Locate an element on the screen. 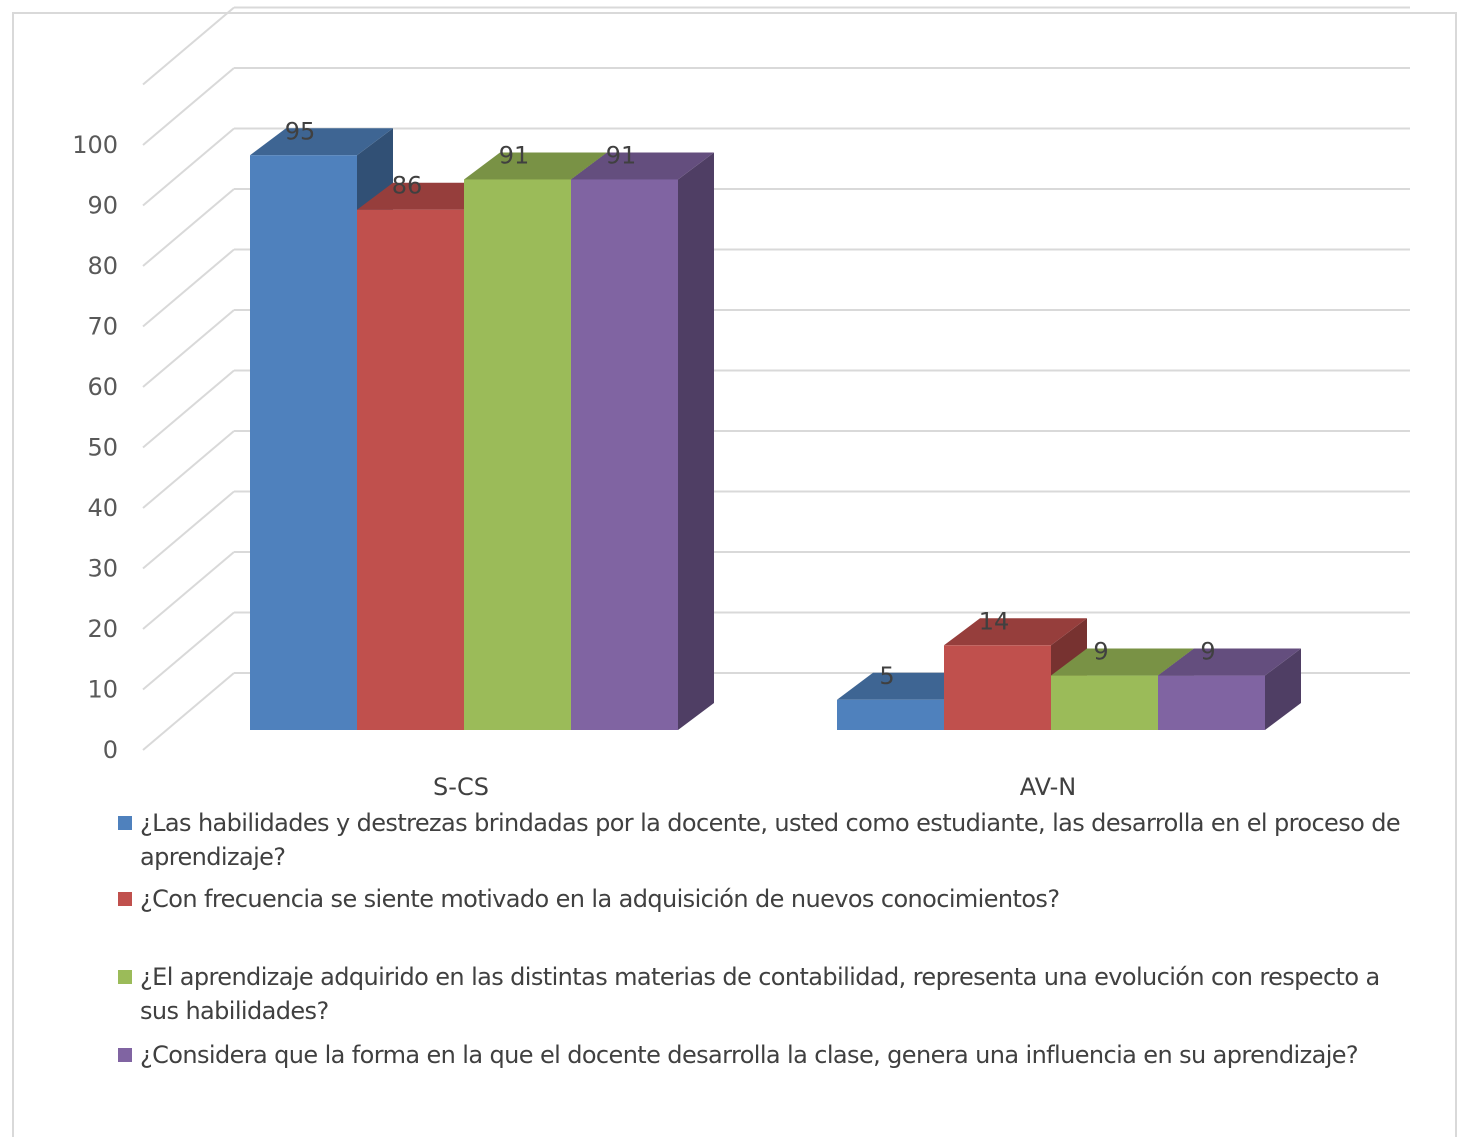 The image size is (1461, 1137). y-tick-label: 60 is located at coordinates (102, 387).